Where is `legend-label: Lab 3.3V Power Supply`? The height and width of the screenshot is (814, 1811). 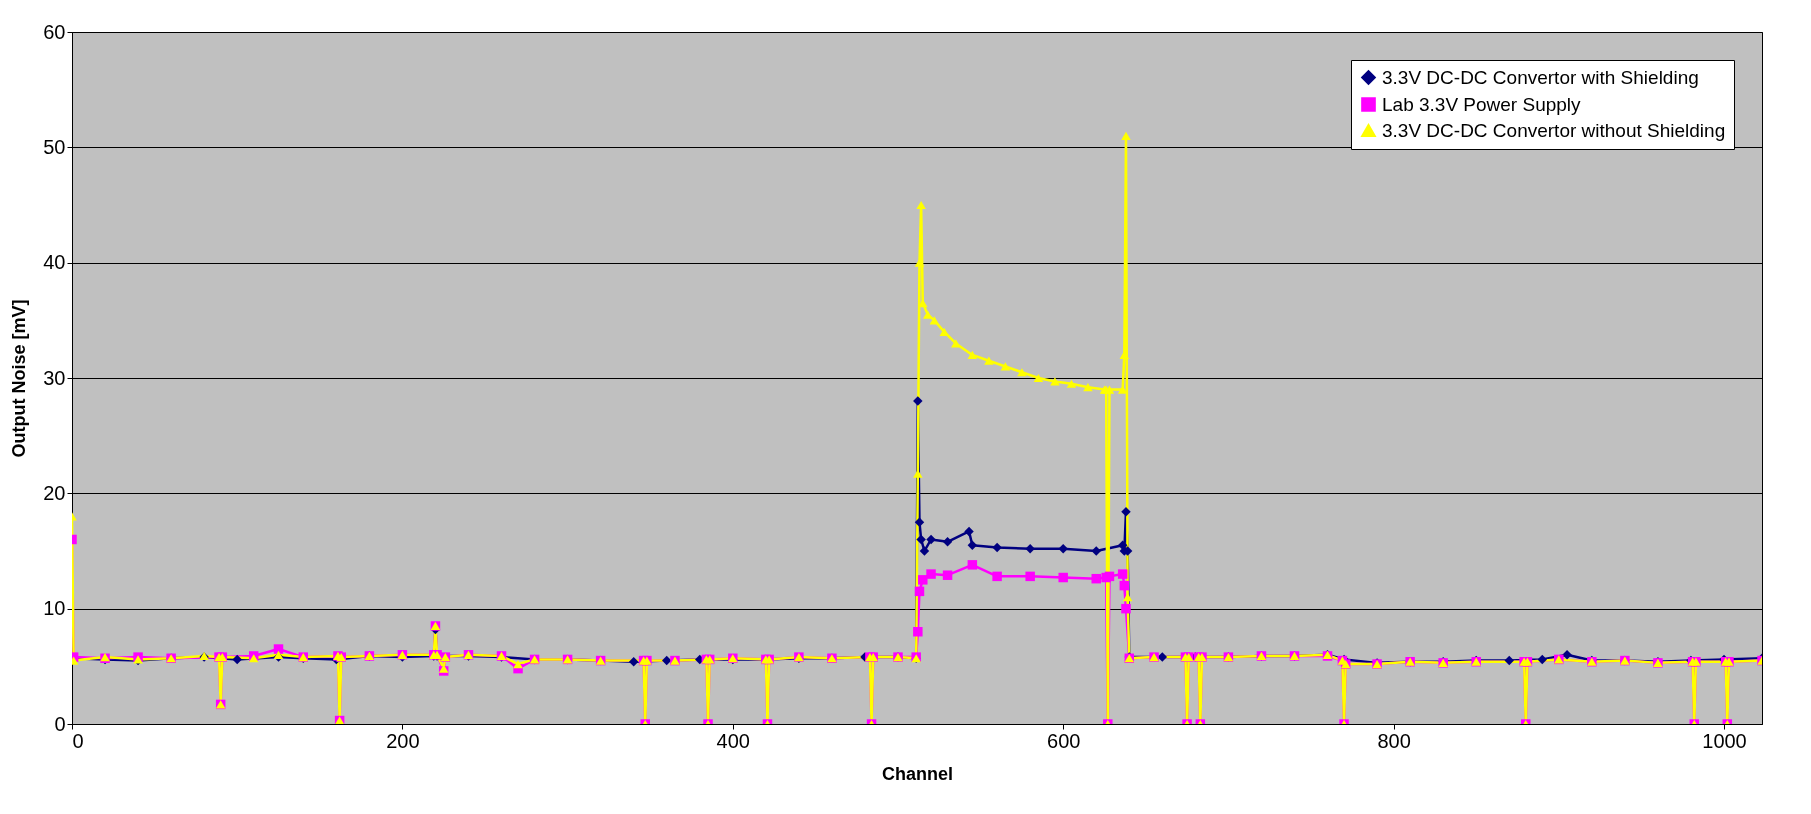 legend-label: Lab 3.3V Power Supply is located at coordinates (1482, 104).